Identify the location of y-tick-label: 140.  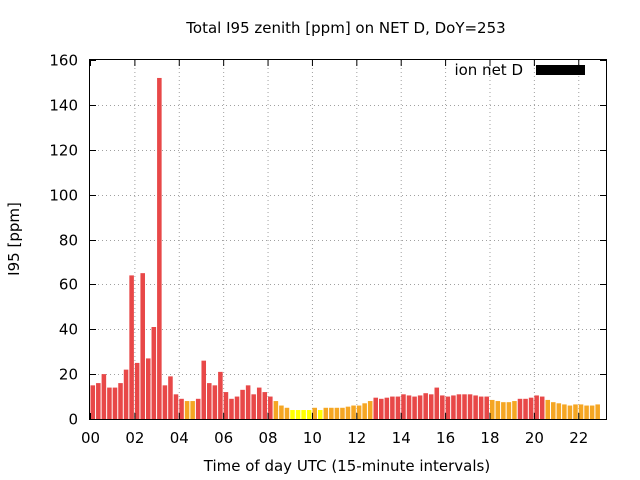
(63, 106).